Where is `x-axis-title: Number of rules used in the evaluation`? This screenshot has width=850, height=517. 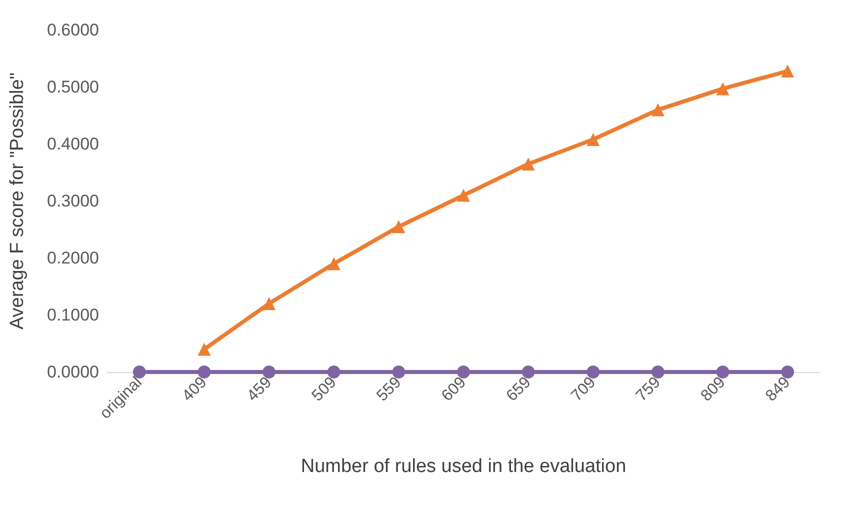
x-axis-title: Number of rules used in the evaluation is located at coordinates (463, 466).